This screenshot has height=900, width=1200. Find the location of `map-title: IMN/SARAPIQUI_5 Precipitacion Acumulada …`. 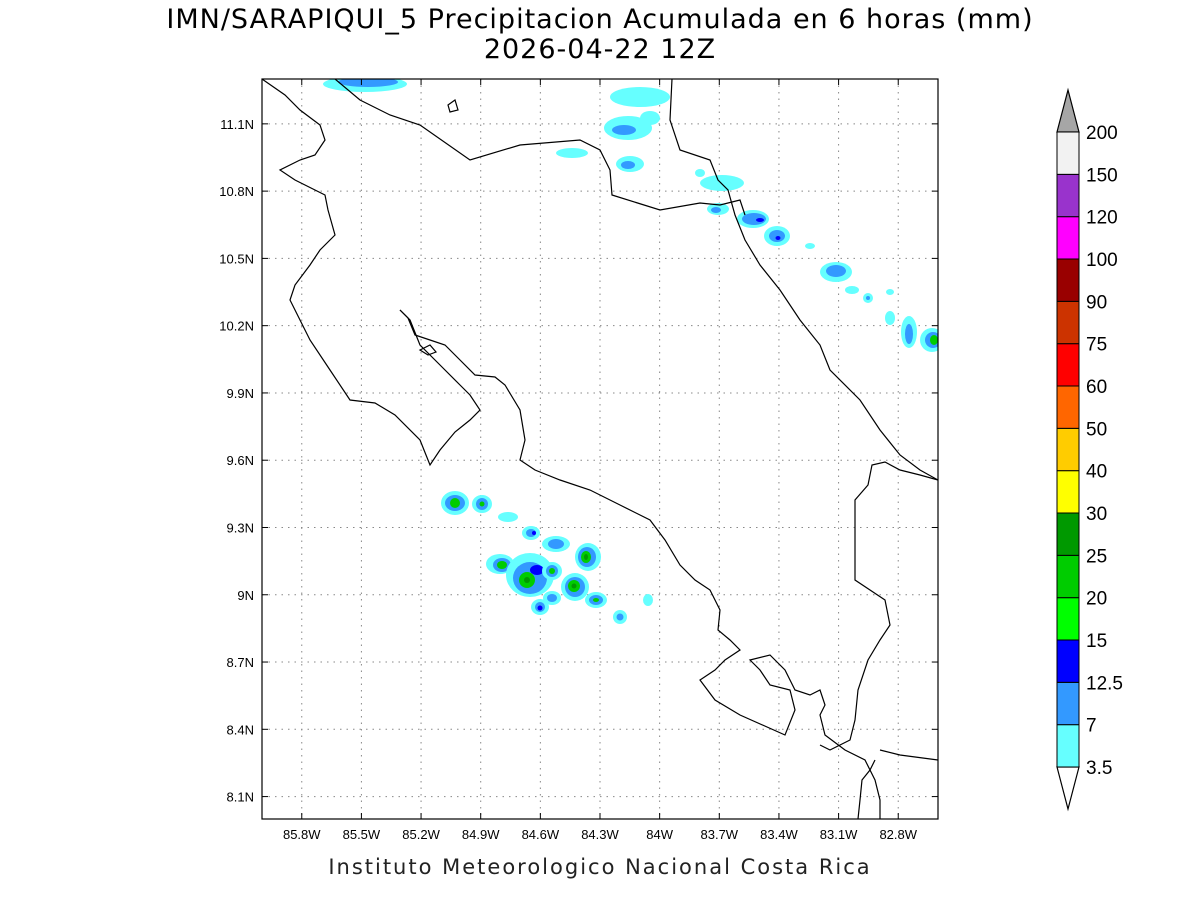

map-title: IMN/SARAPIQUI_5 Precipitacion Acumulada … is located at coordinates (600, 19).